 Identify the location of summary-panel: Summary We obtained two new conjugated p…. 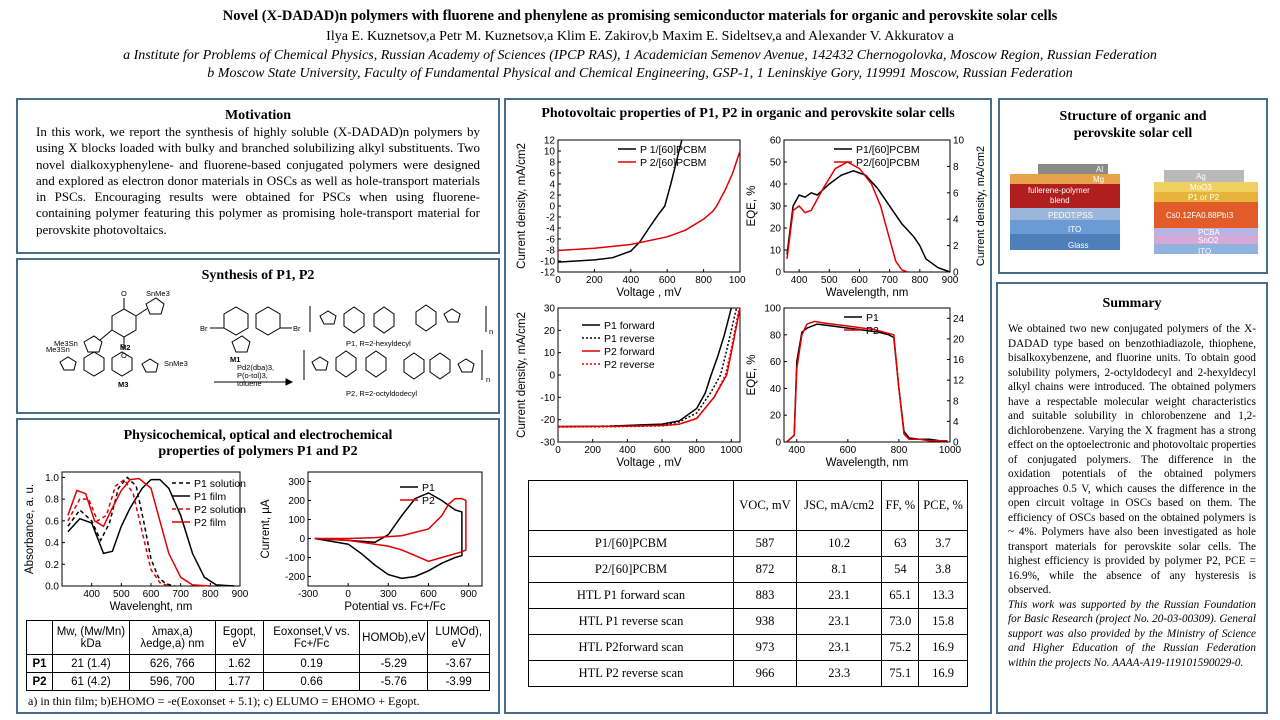
(1132, 498).